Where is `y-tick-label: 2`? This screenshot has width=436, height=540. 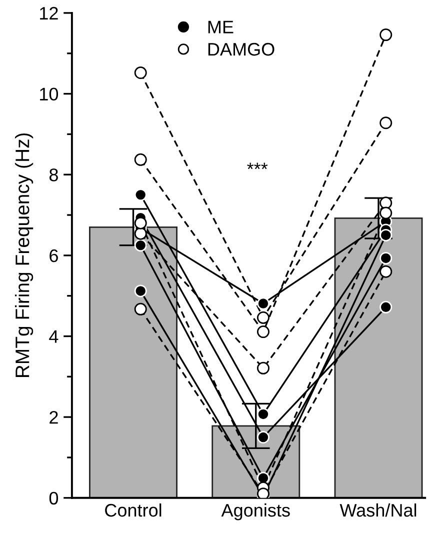
y-tick-label: 2 is located at coordinates (54, 417).